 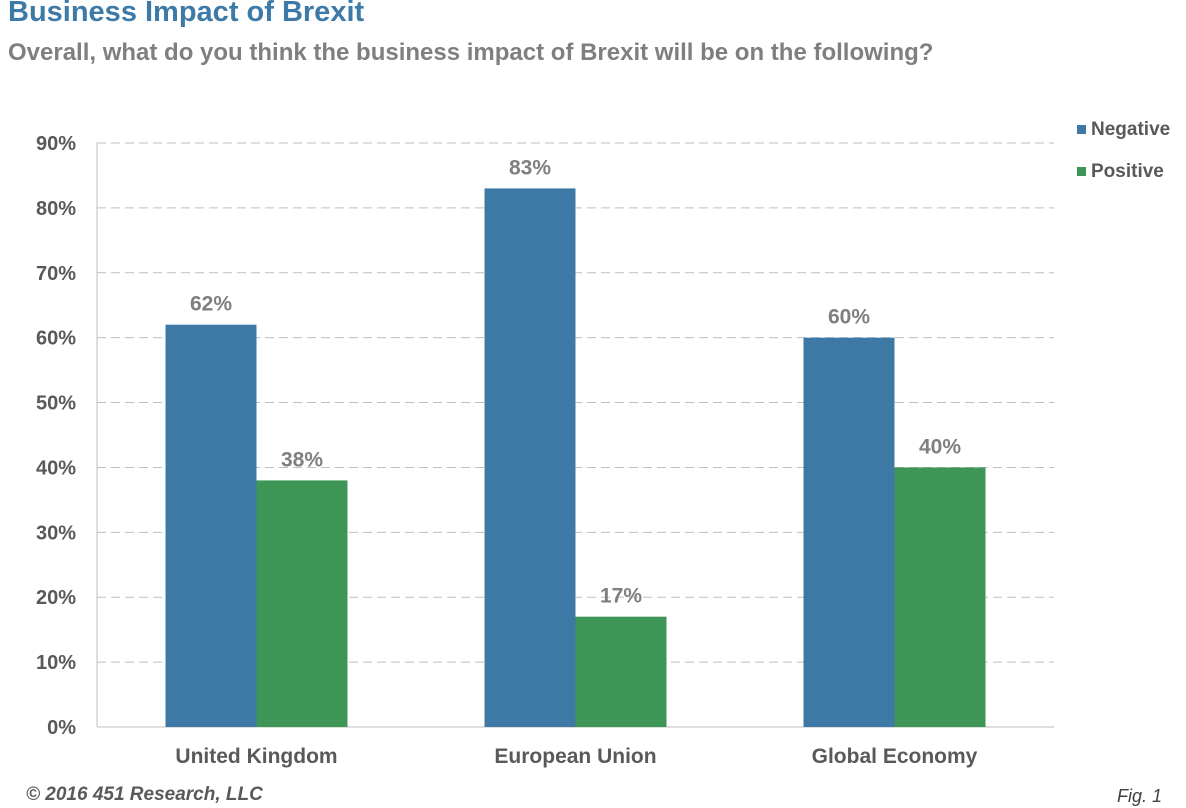 What do you see at coordinates (940, 597) in the screenshot?
I see `bar-positive-global-economy` at bounding box center [940, 597].